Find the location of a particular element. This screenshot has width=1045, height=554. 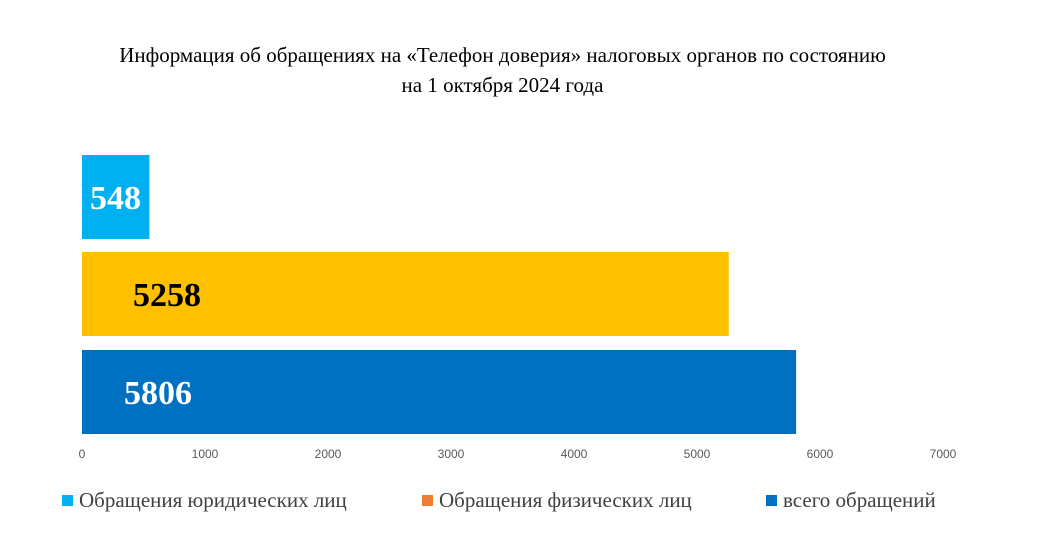

x-tick-label: 6000 is located at coordinates (820, 454).